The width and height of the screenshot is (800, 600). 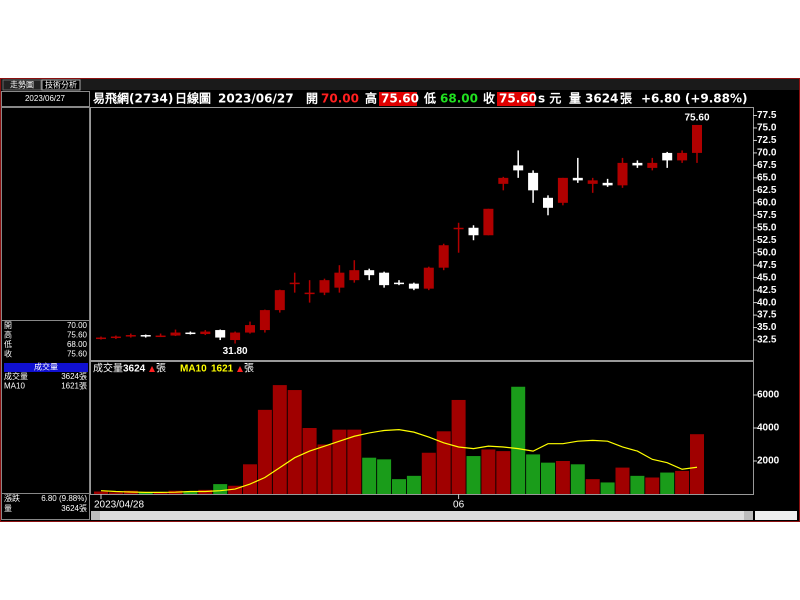 What do you see at coordinates (459, 99) in the screenshot?
I see `low: 68.00` at bounding box center [459, 99].